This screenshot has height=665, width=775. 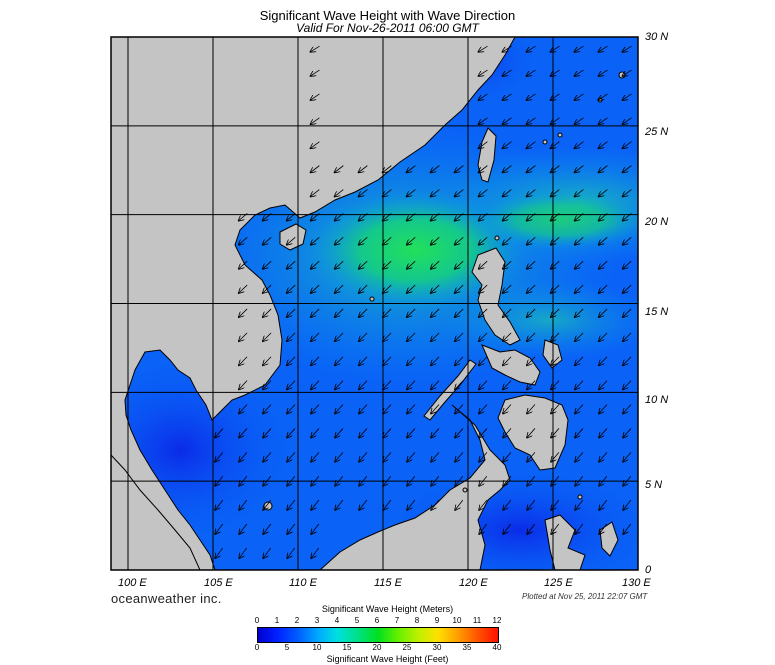 What do you see at coordinates (465, 490) in the screenshot?
I see `land-island-sulu` at bounding box center [465, 490].